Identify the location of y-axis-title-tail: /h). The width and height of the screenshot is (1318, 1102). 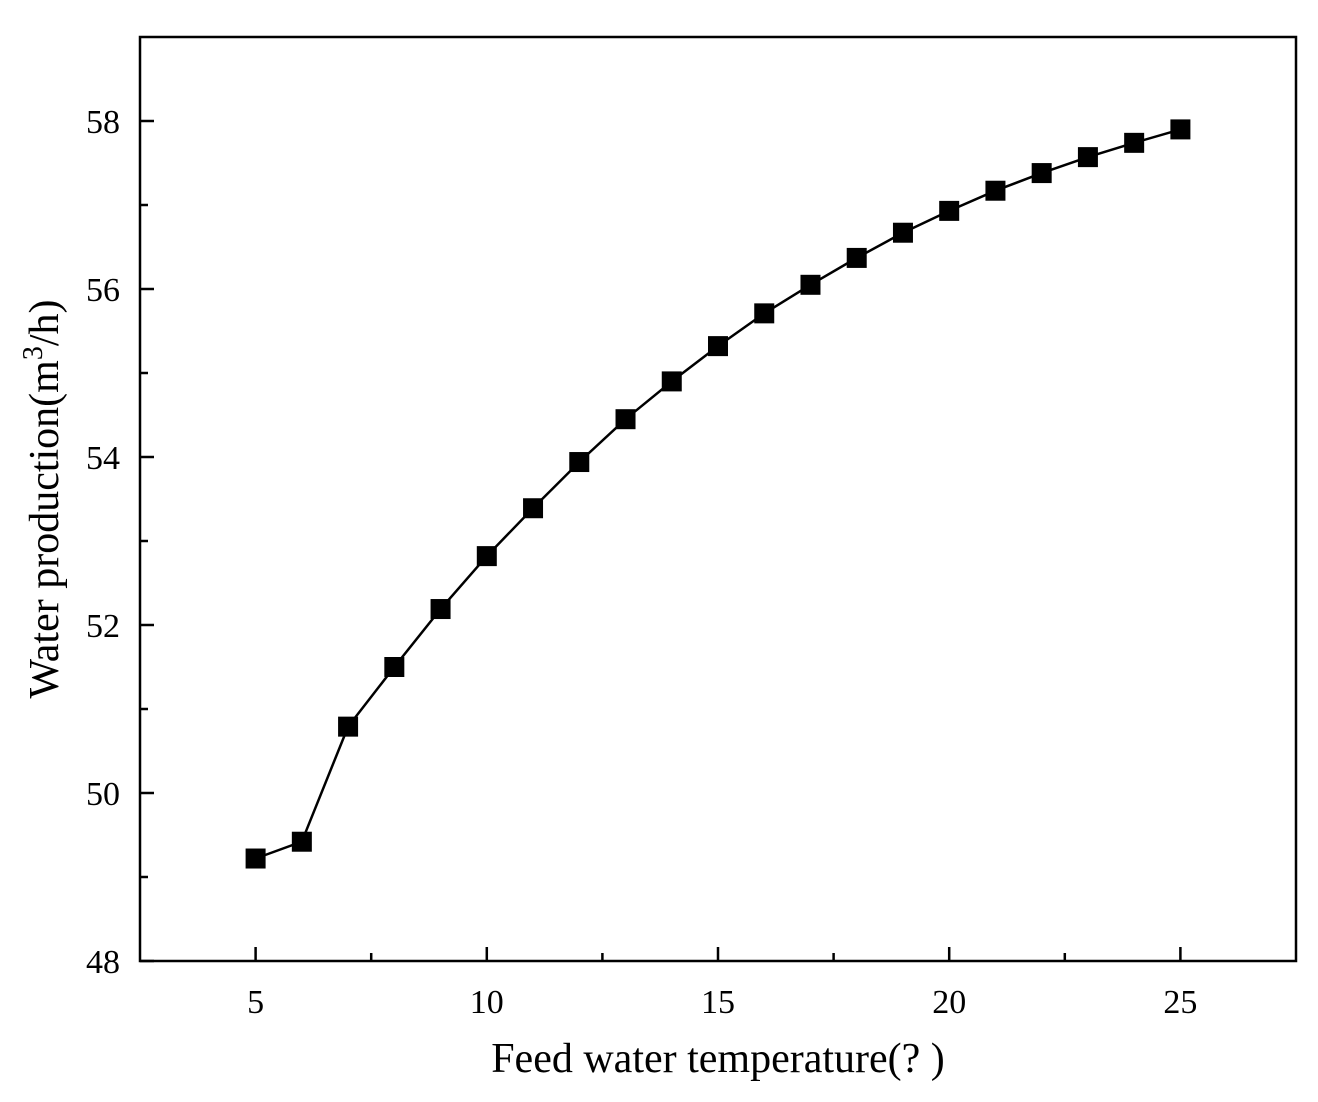
(45, 323).